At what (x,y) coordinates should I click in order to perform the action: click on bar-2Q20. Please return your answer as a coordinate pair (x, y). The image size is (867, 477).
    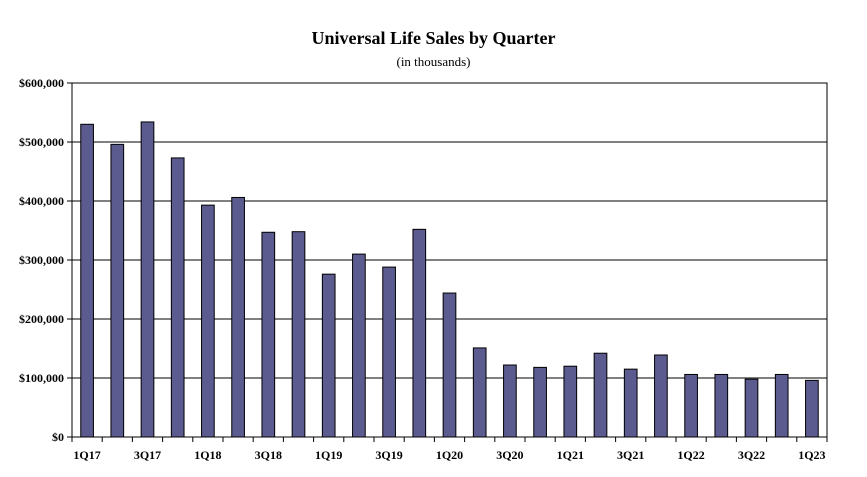
    Looking at the image, I should click on (479, 392).